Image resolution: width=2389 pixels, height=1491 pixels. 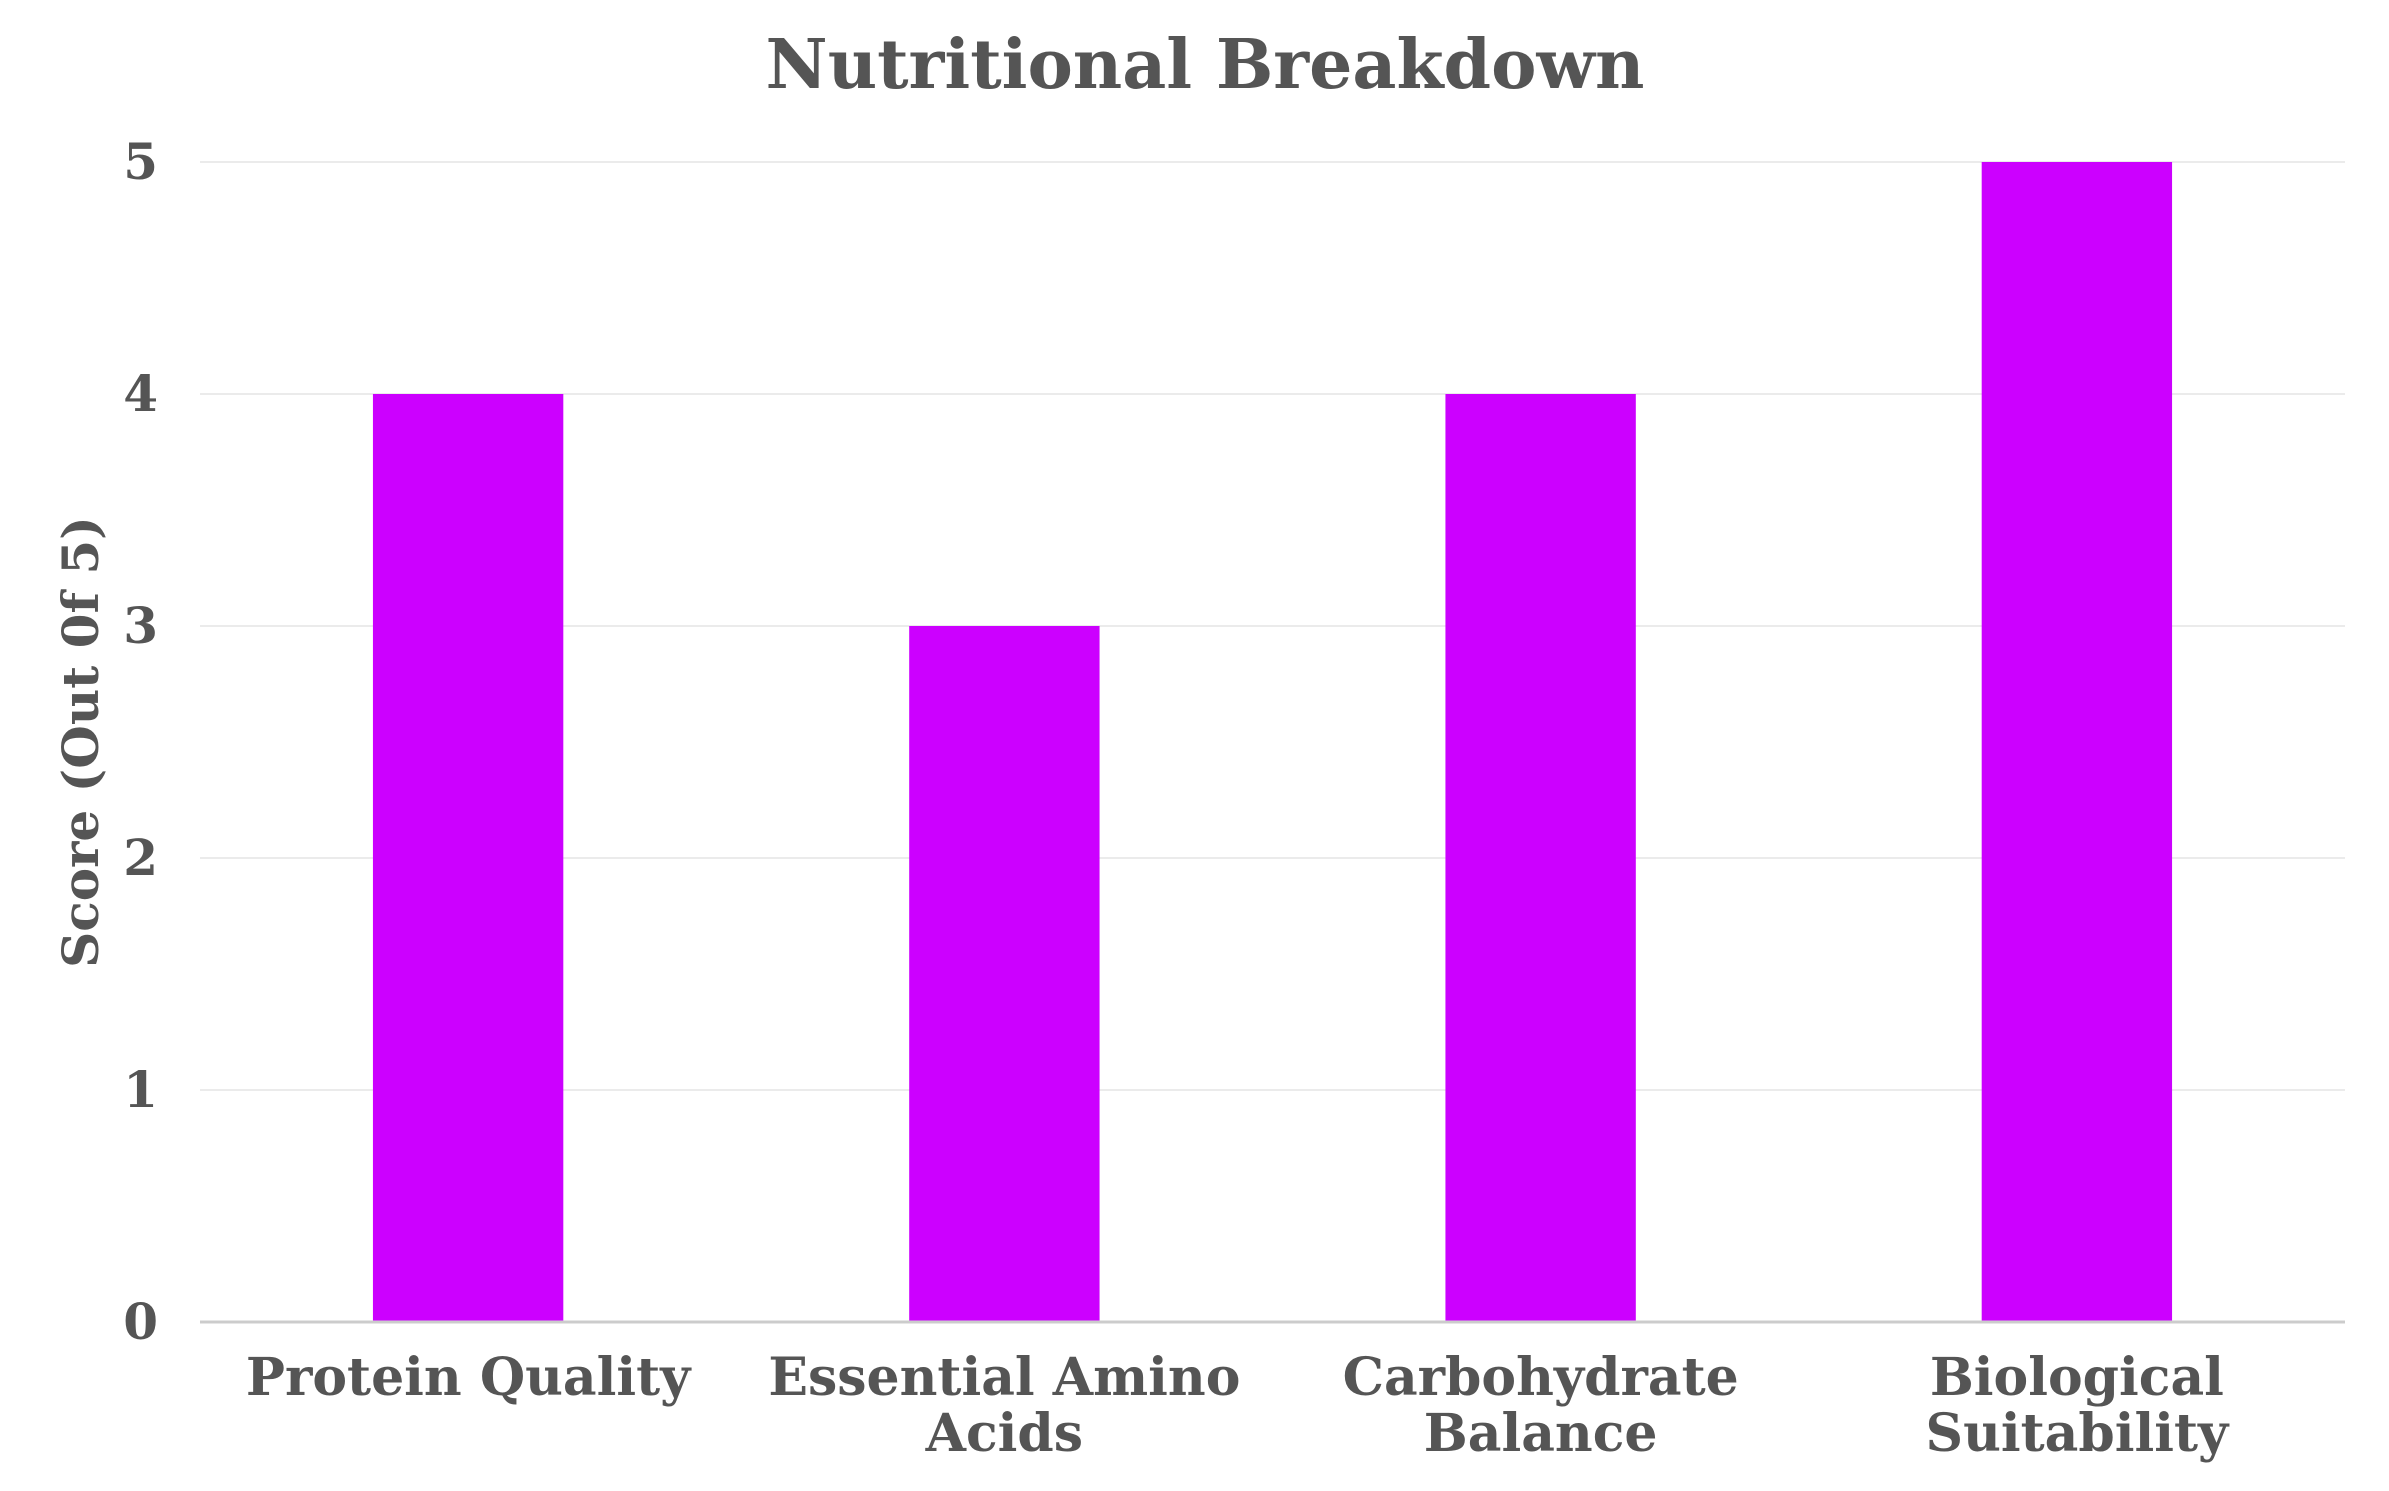 What do you see at coordinates (140, 741) in the screenshot?
I see `y-axis-ticks: 0 1 2 3 4 5` at bounding box center [140, 741].